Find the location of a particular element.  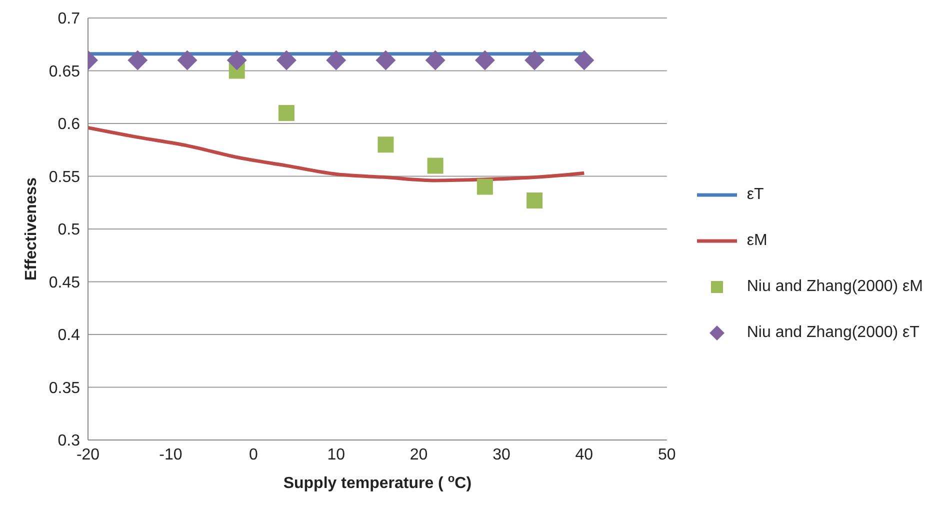

x-tick-label: 10 is located at coordinates (336, 455).